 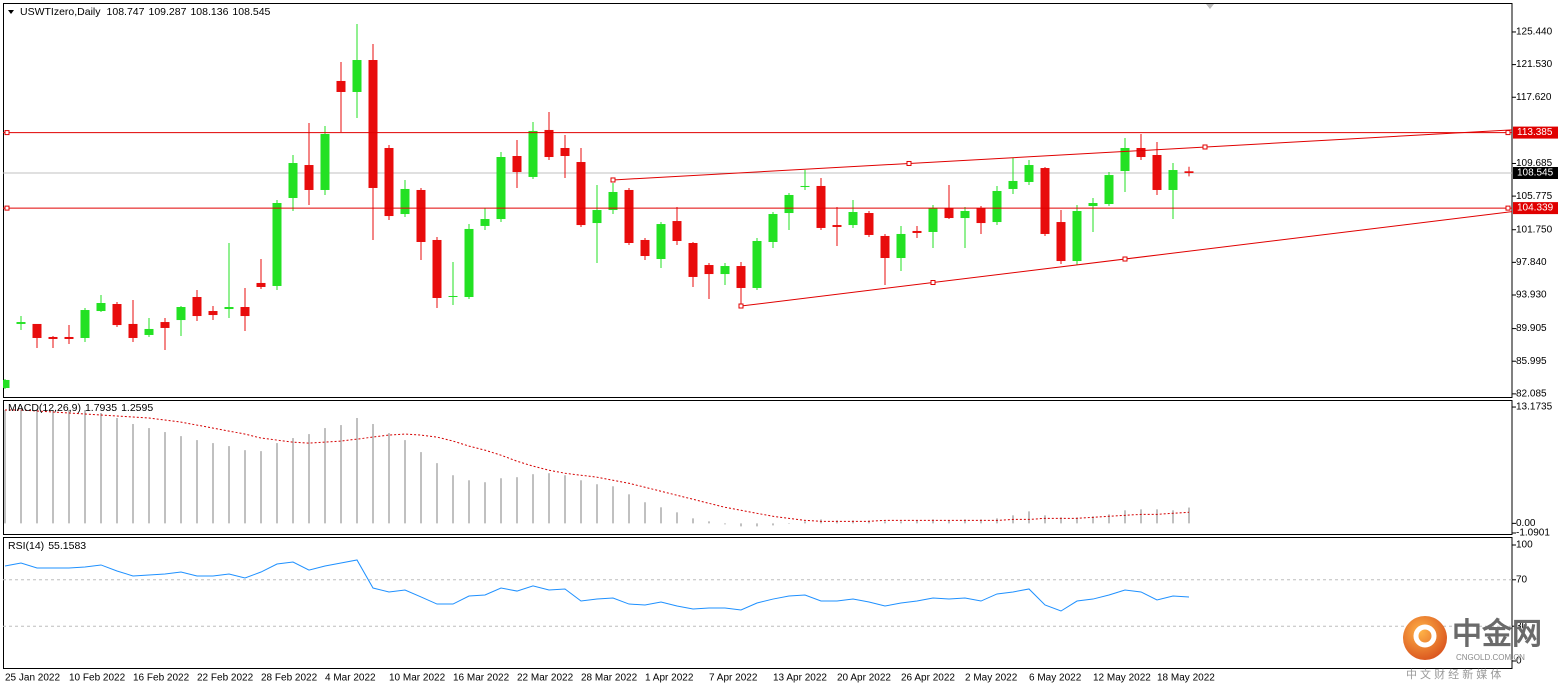 I want to click on trendline-handle, so click(x=1125, y=259).